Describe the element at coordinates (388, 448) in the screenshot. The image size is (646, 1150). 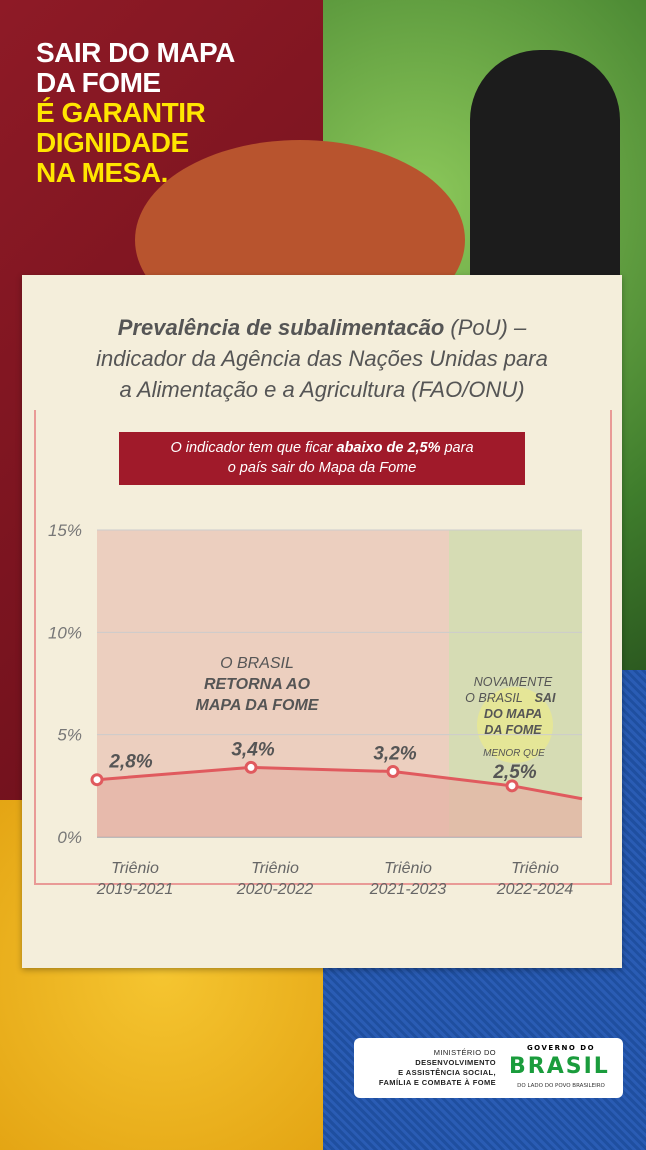
I see `banner-bold: abaixo de 2,5%` at that location.